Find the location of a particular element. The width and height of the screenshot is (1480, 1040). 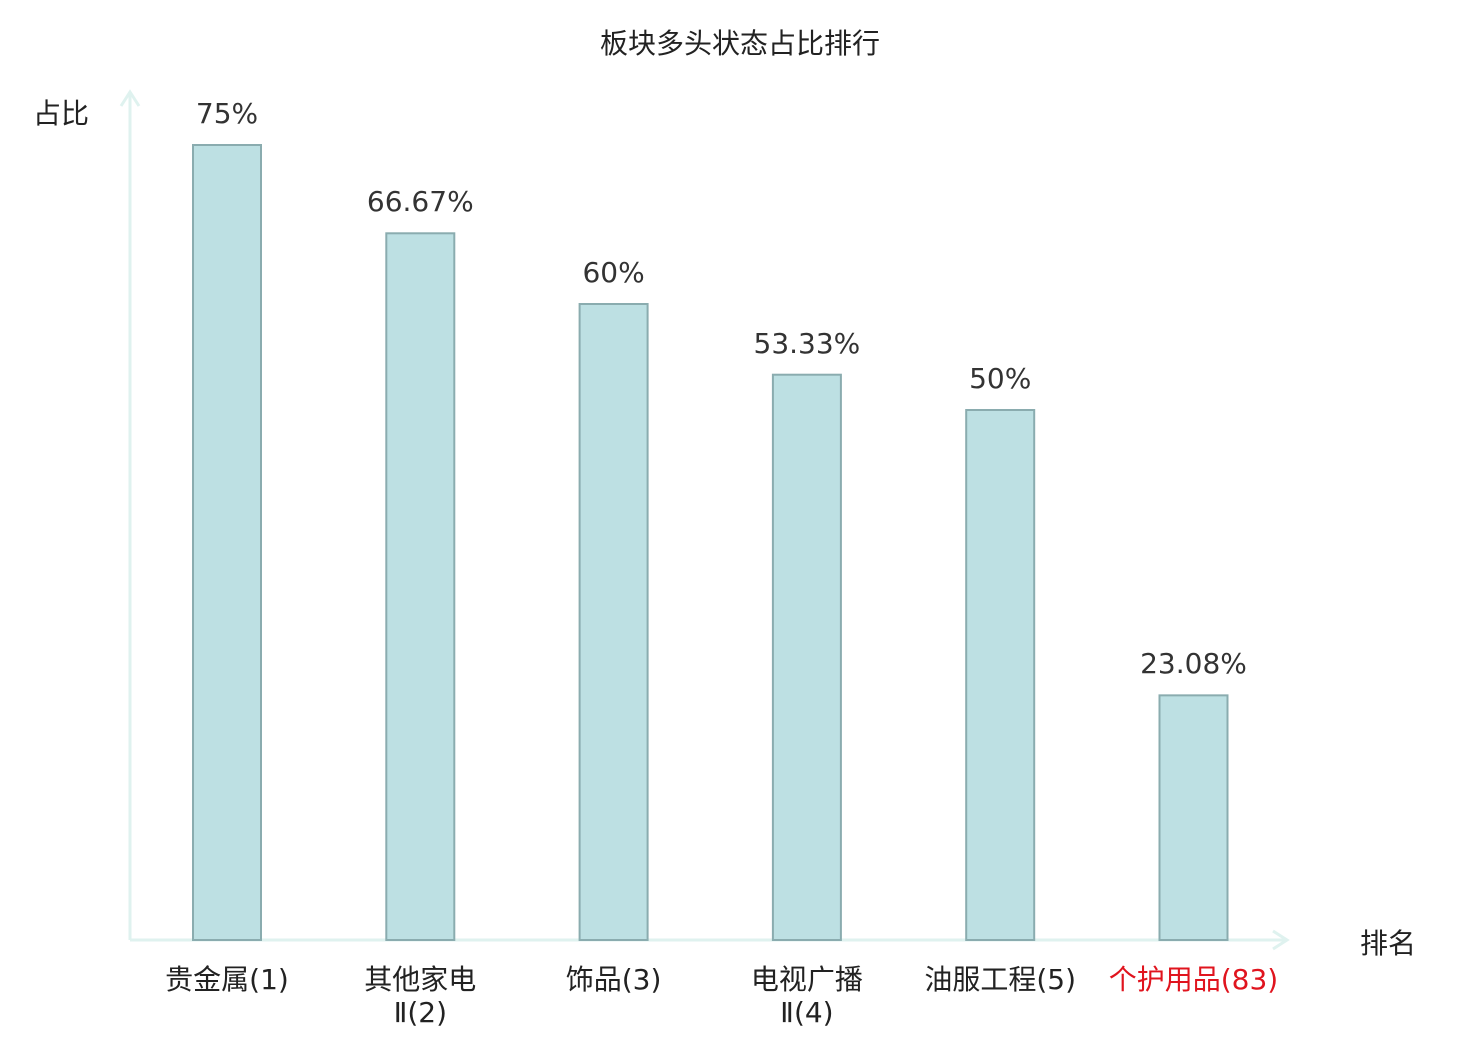

data-label: 60% is located at coordinates (613, 272).